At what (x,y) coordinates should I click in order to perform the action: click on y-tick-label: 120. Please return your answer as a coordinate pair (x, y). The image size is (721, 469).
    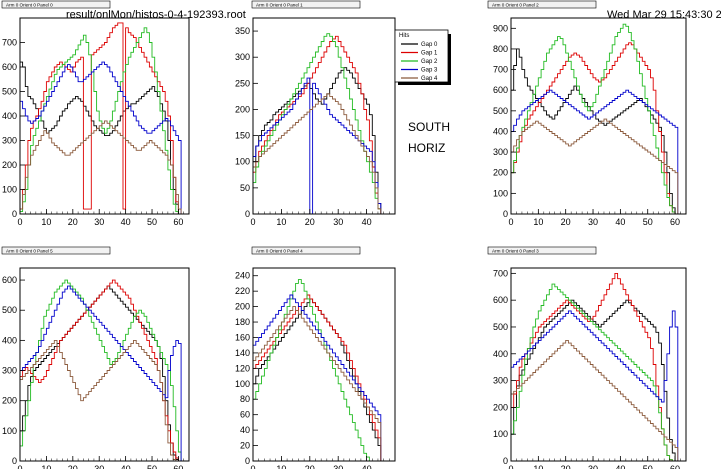
    Looking at the image, I should click on (242, 368).